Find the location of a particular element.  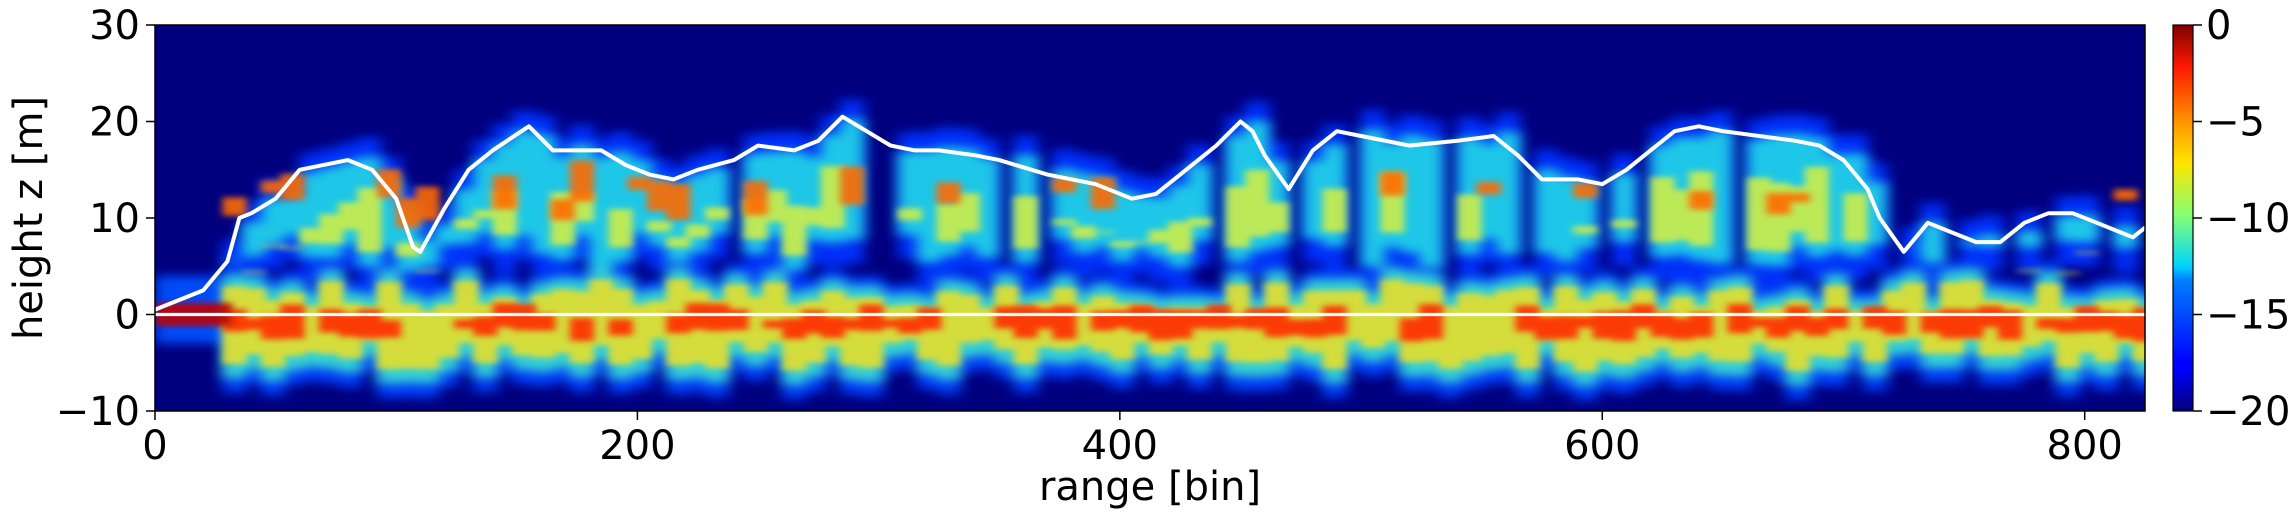

y-tick-label: 0 is located at coordinates (127, 316).